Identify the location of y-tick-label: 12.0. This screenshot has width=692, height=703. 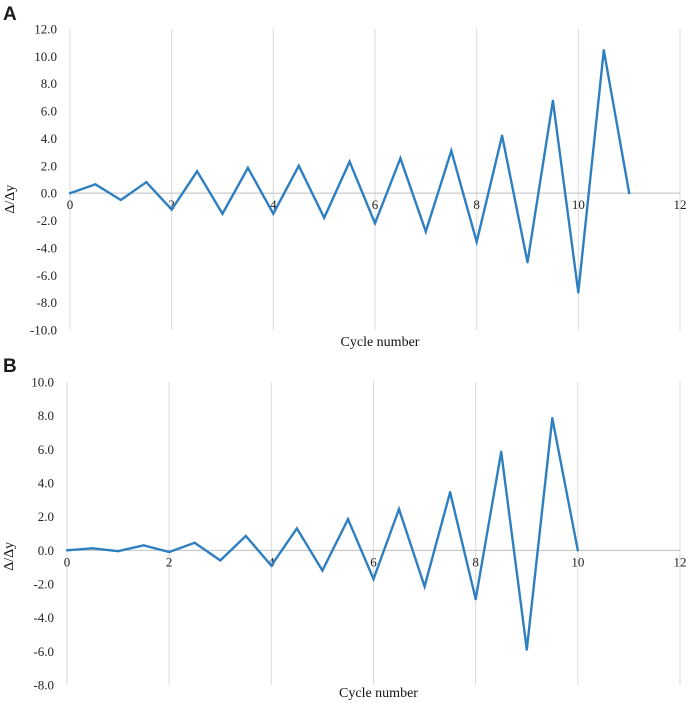
(45, 29).